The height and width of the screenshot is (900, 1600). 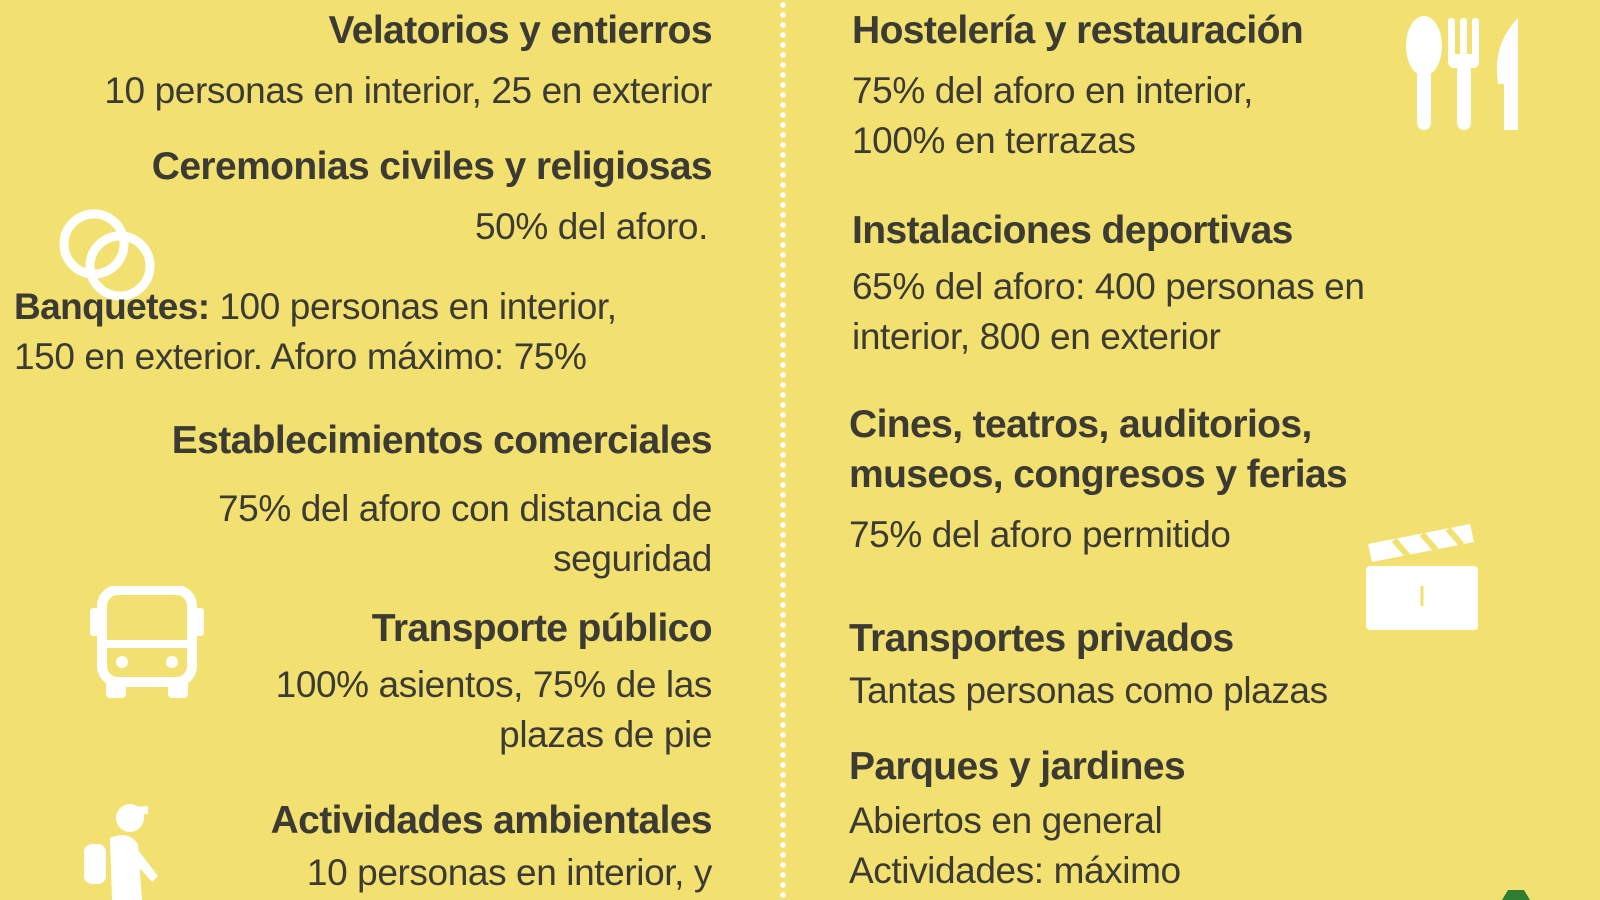 What do you see at coordinates (107, 255) in the screenshot?
I see `wedding-rings-icon` at bounding box center [107, 255].